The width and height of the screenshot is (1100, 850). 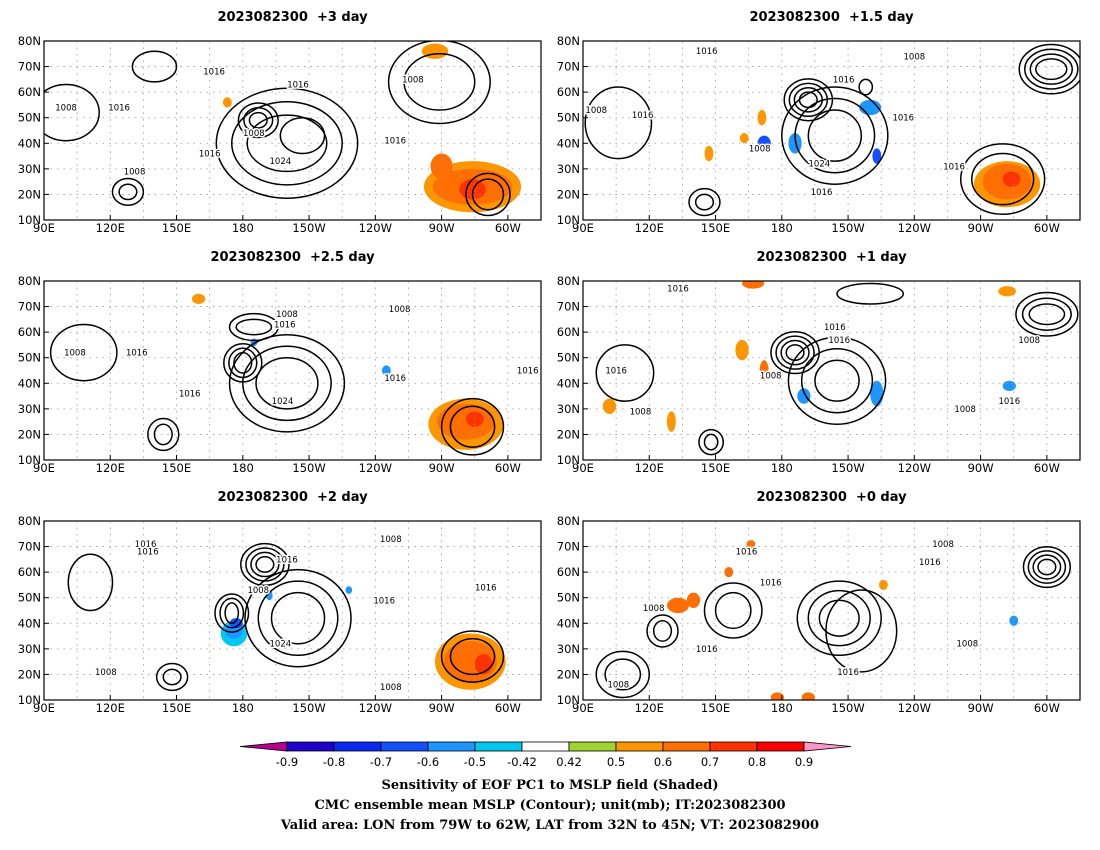 I want to click on x-tick-label: 90E, so click(x=583, y=228).